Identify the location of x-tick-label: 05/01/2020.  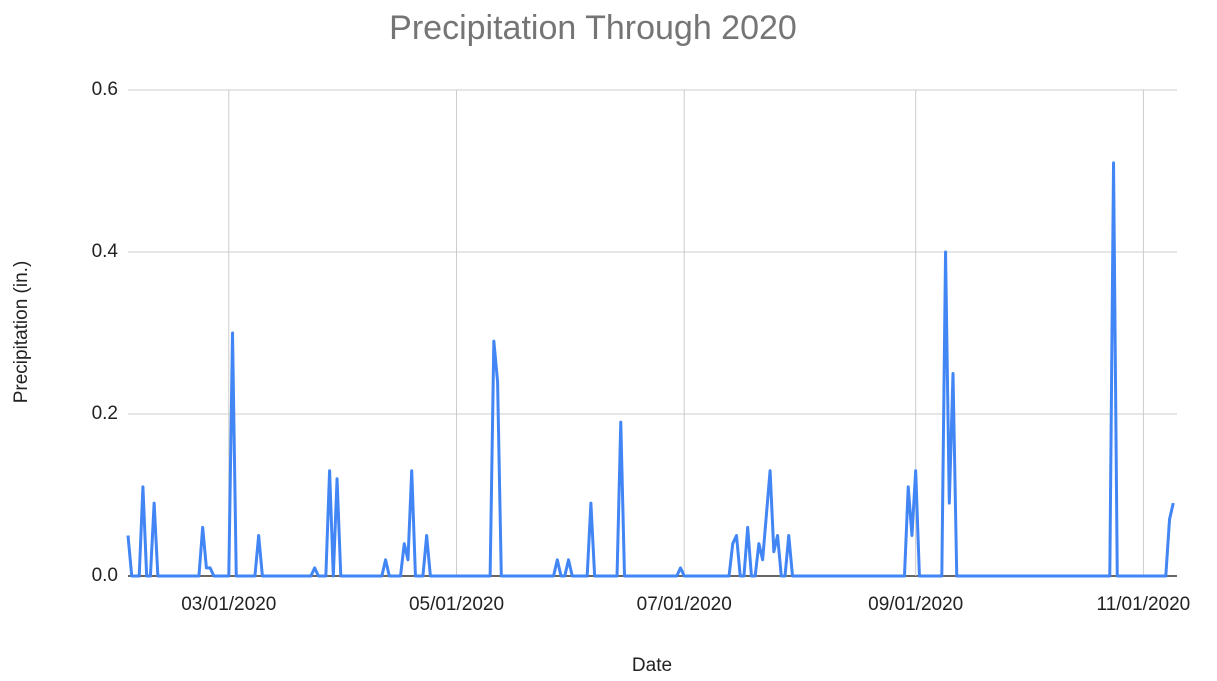
(456, 604).